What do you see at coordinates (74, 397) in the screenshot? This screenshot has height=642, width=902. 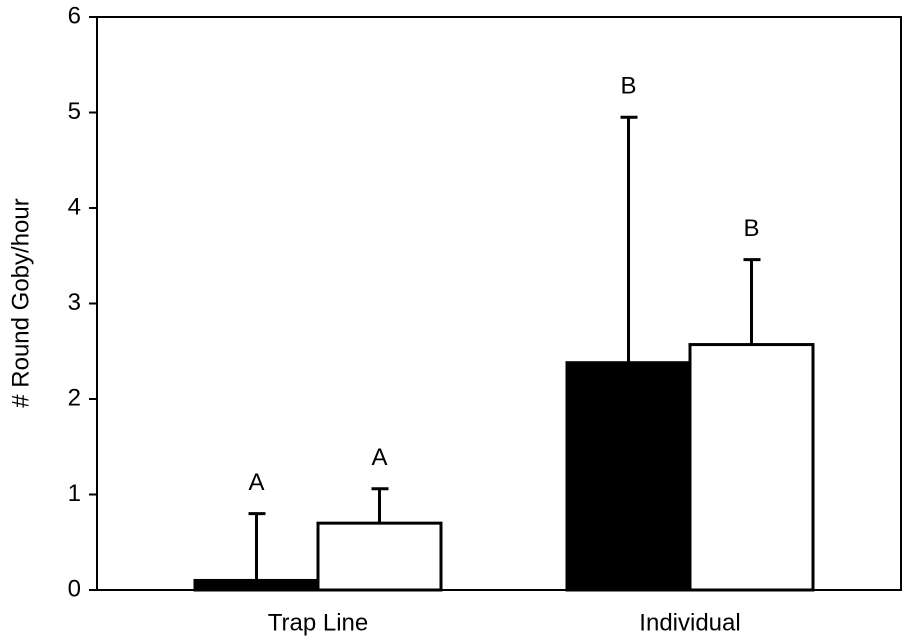 I see `y-tick-label: 2` at bounding box center [74, 397].